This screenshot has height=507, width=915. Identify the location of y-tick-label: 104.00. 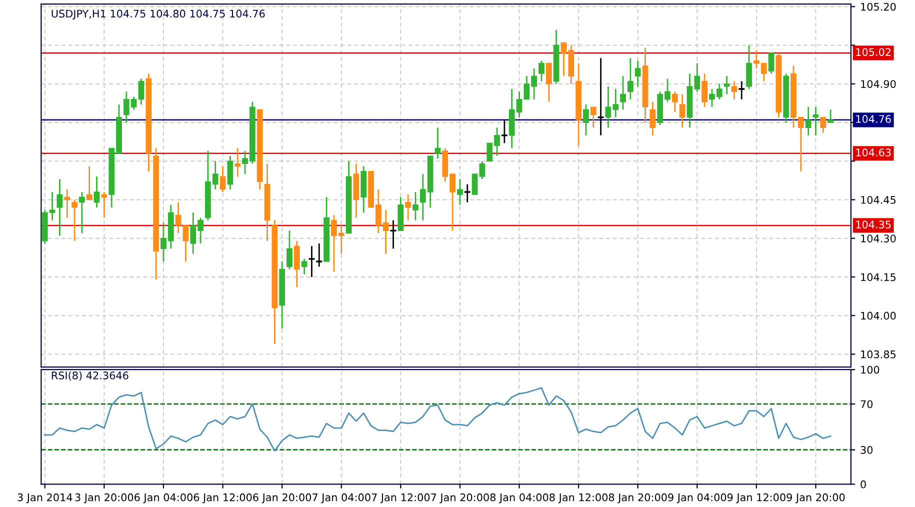
(878, 316).